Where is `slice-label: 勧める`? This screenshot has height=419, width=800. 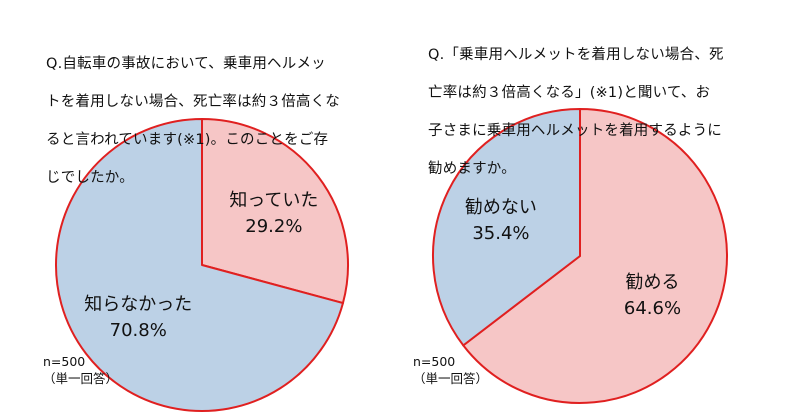 slice-label: 勧める is located at coordinates (652, 282).